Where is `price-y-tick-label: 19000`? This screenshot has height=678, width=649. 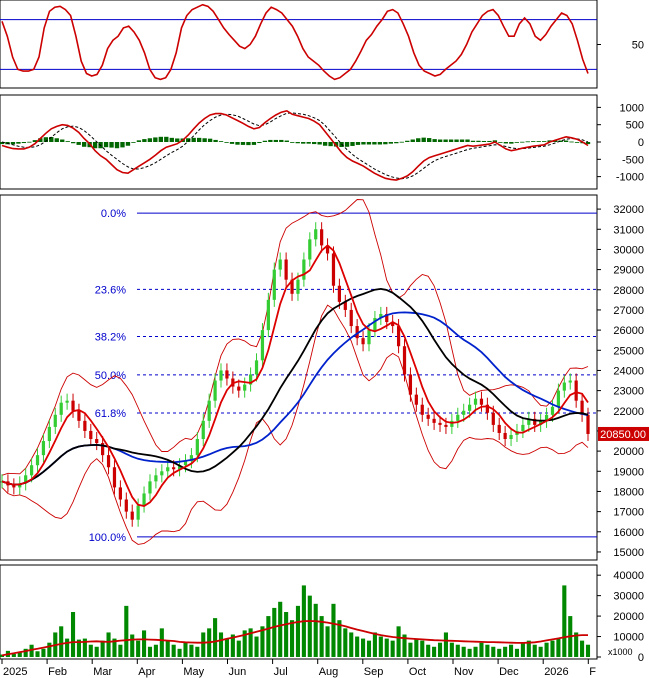
price-y-tick-label: 19000 is located at coordinates (628, 472).